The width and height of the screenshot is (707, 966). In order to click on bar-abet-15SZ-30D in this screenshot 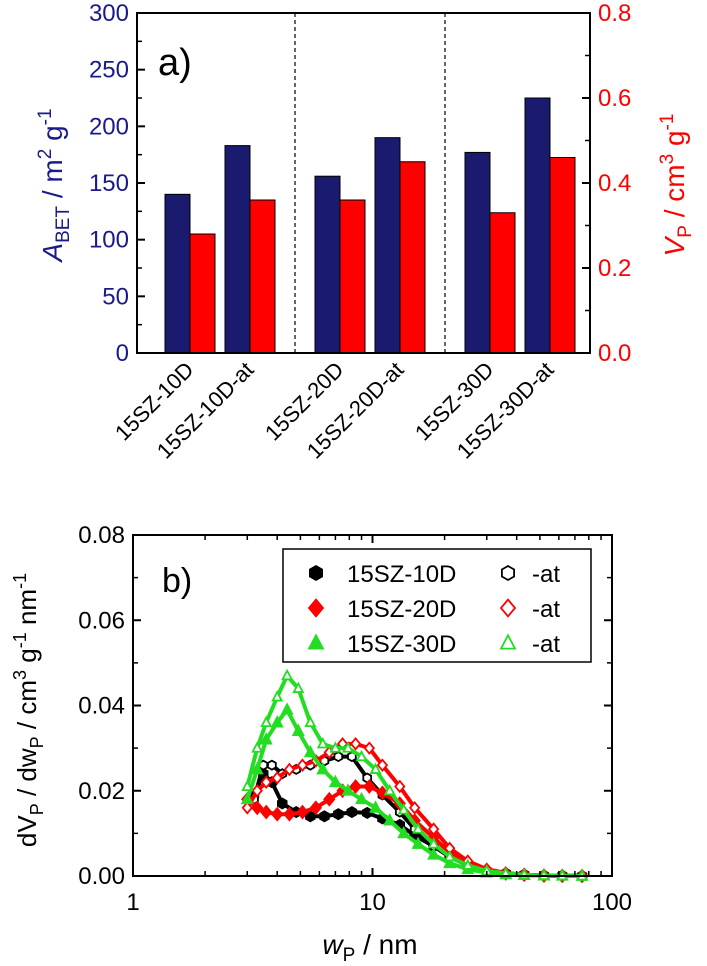, I will do `click(477, 252)`.